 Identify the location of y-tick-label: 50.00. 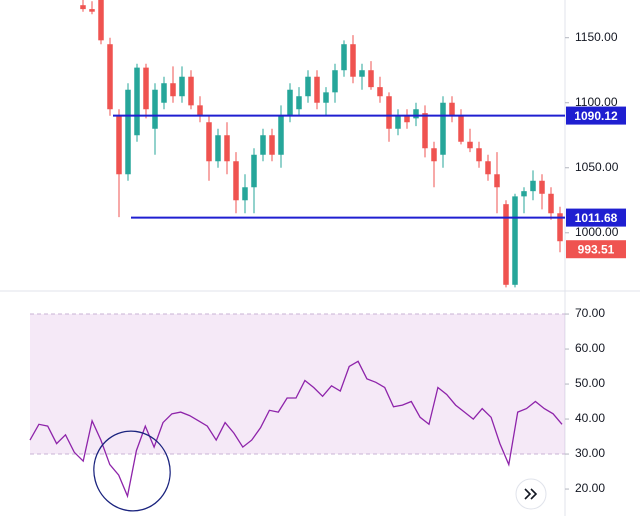
(590, 383).